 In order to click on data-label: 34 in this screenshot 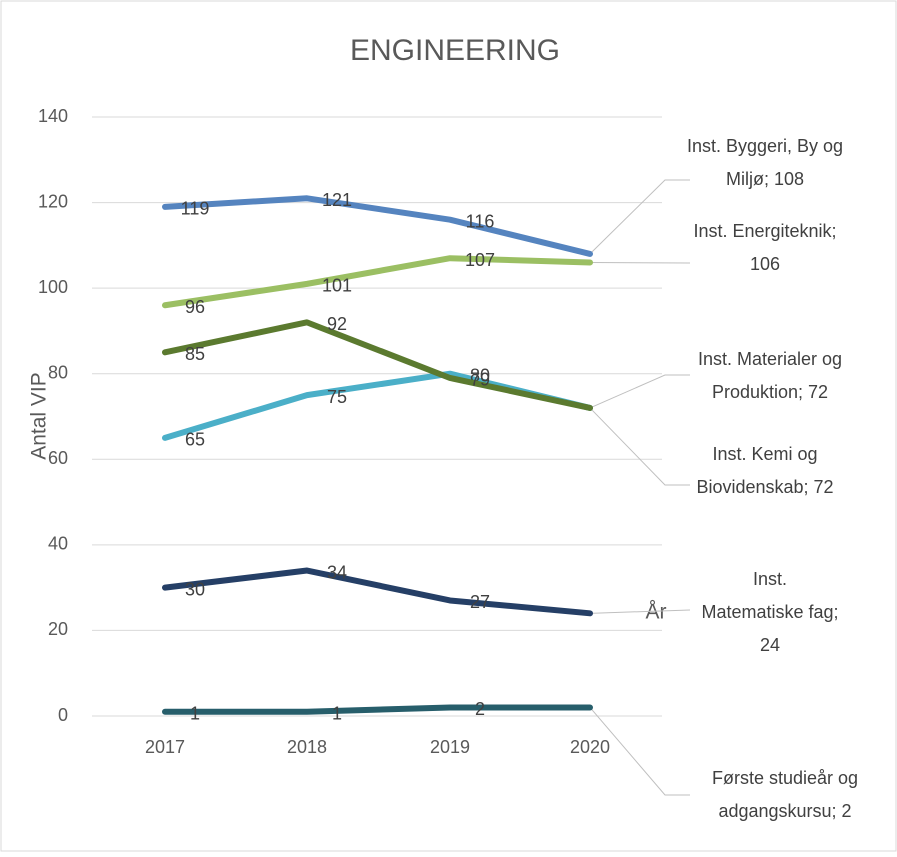, I will do `click(337, 572)`.